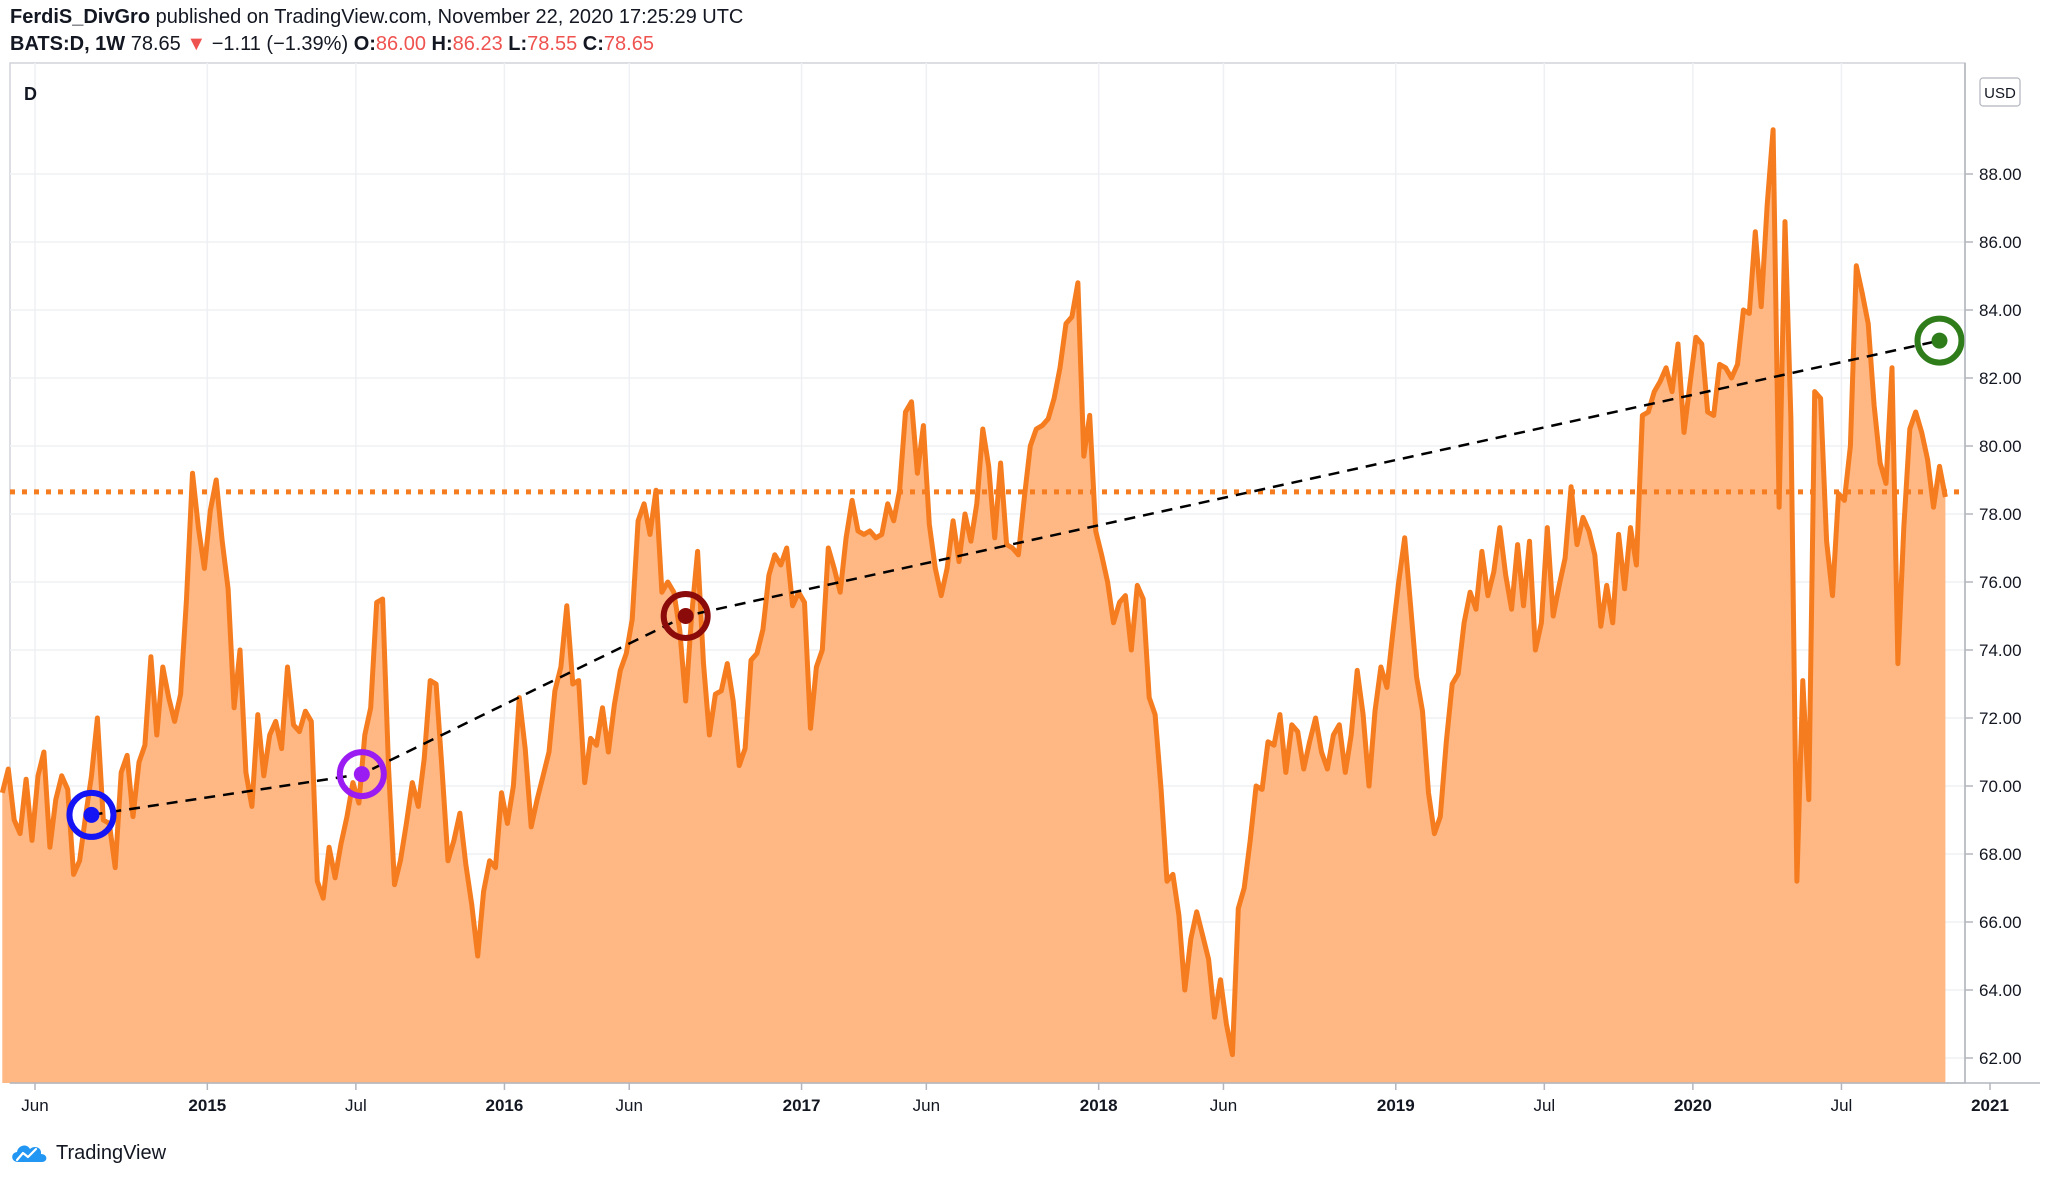 The width and height of the screenshot is (2048, 1182). What do you see at coordinates (80, 17) in the screenshot?
I see `author-name: FerdiS_DivGro` at bounding box center [80, 17].